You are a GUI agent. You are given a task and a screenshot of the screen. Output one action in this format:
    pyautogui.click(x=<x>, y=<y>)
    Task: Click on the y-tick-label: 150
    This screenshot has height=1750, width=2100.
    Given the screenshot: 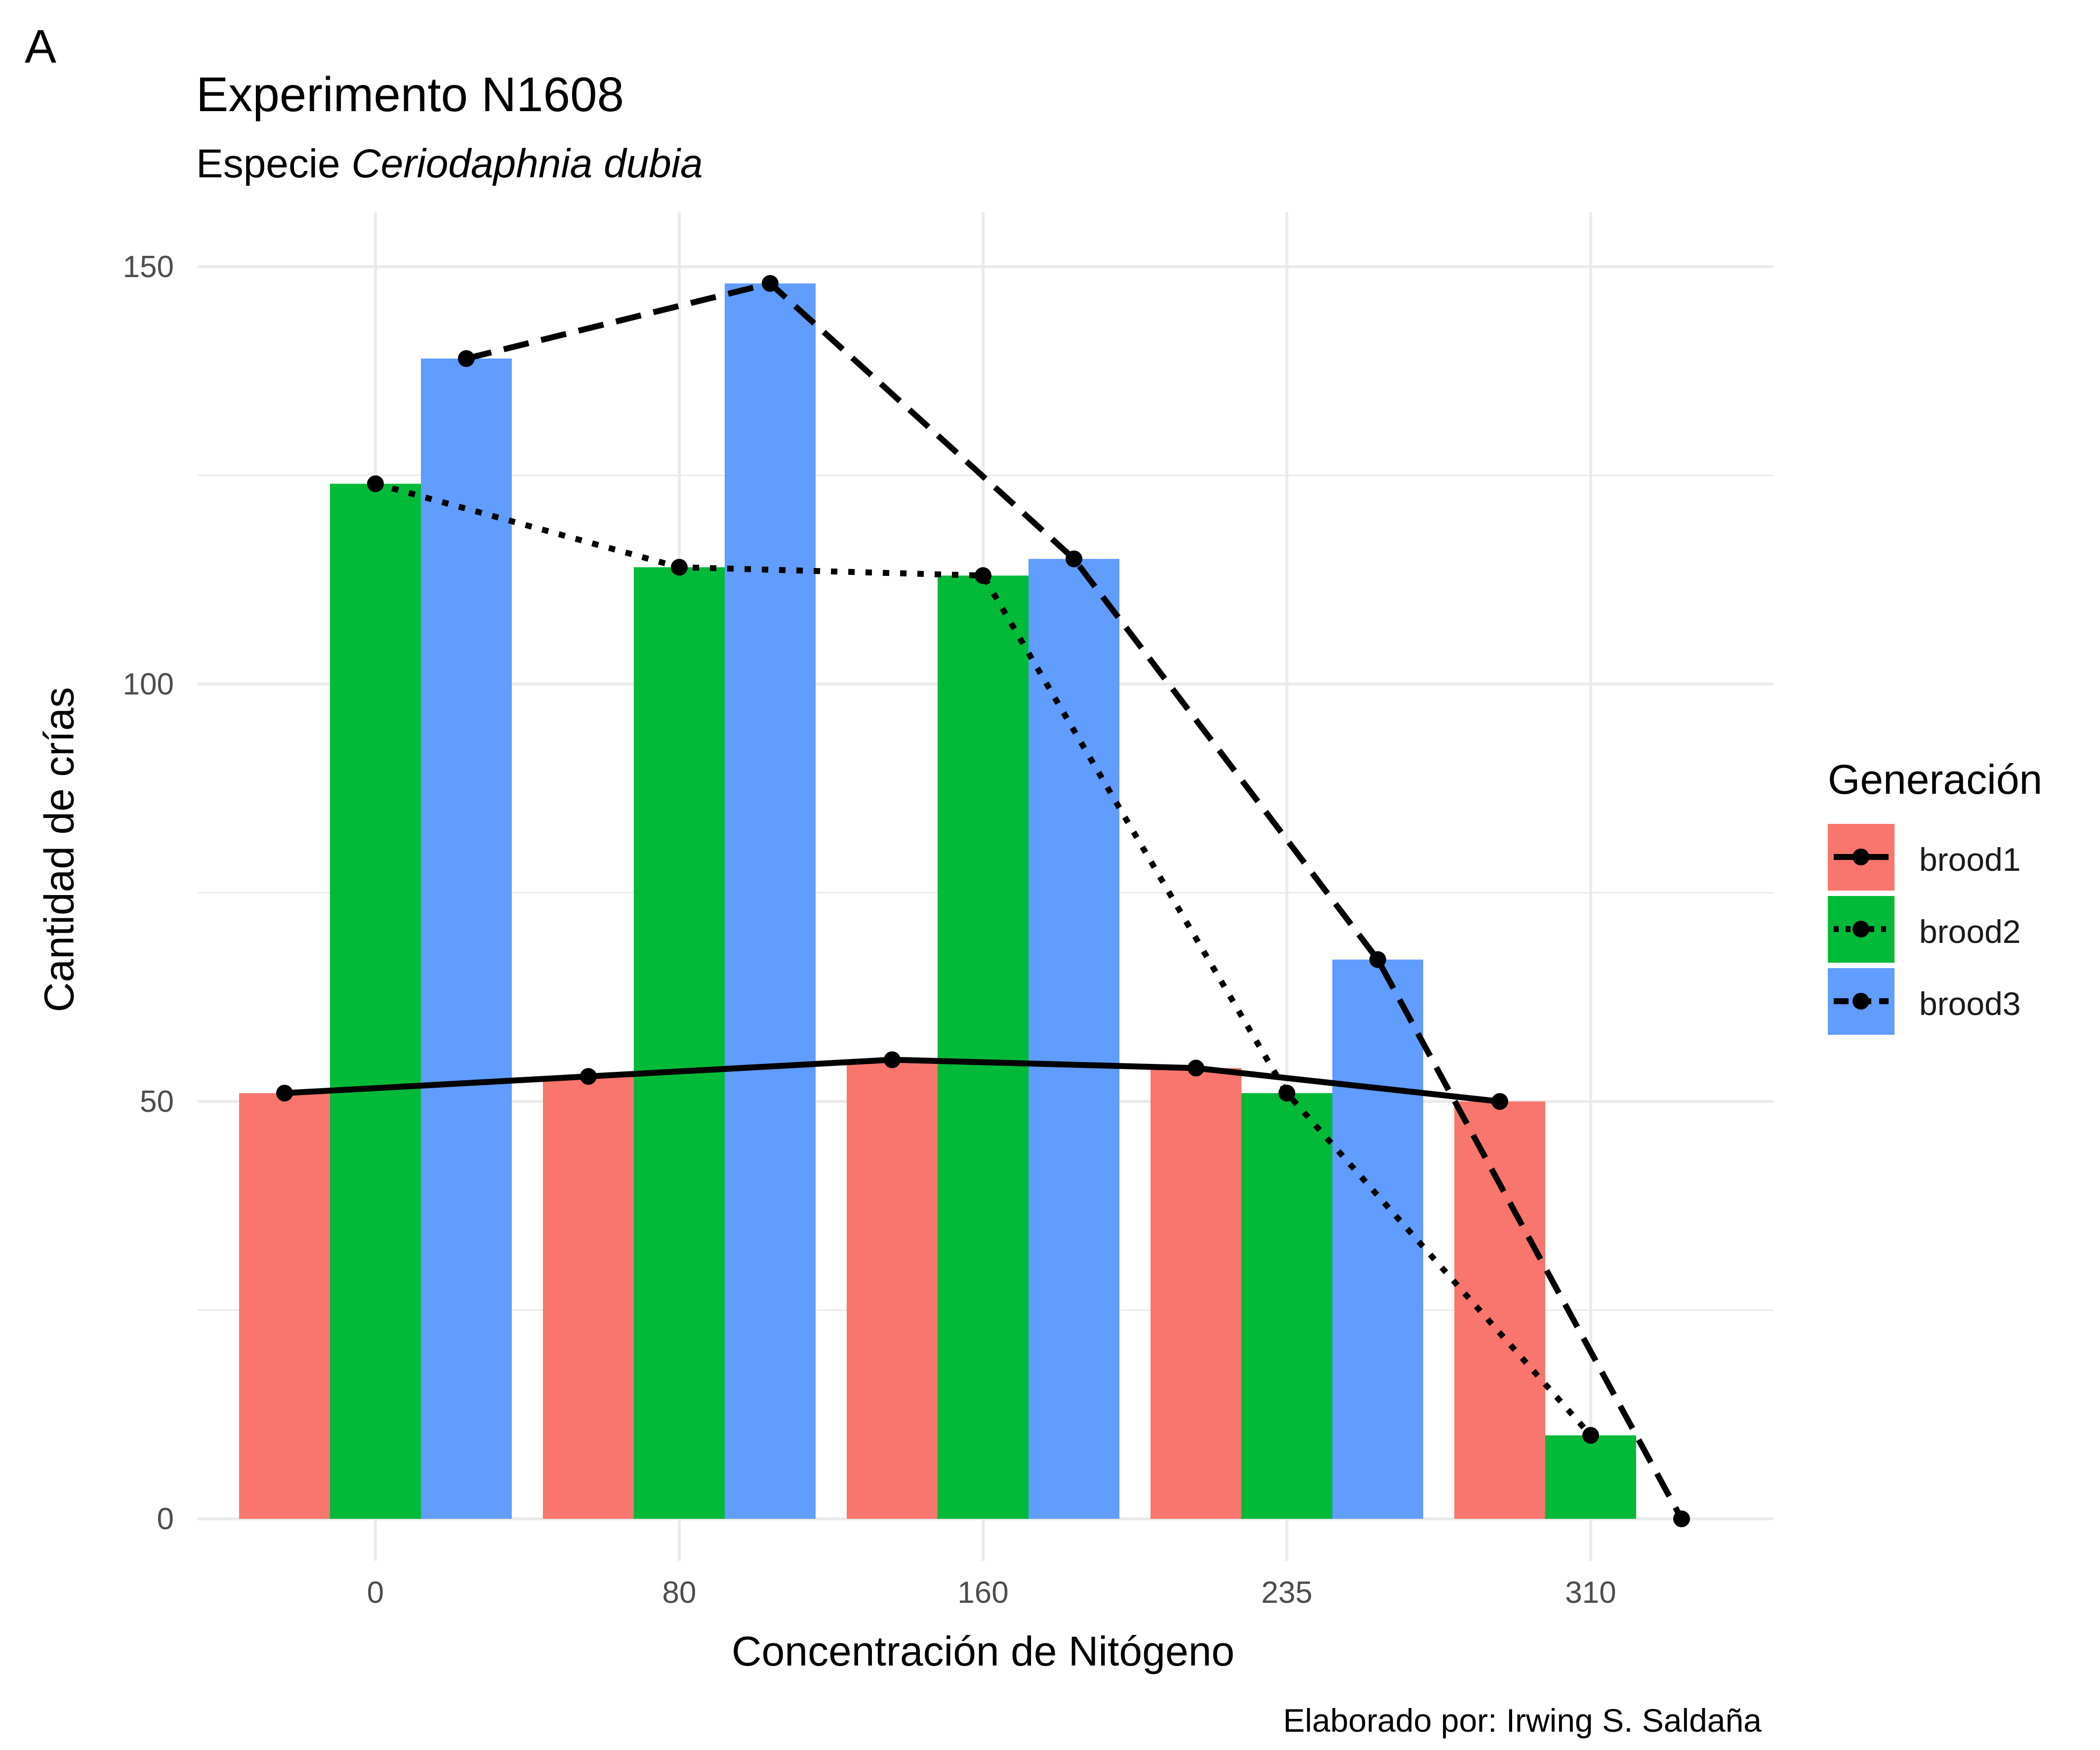 What is the action you would take?
    pyautogui.click(x=148, y=267)
    